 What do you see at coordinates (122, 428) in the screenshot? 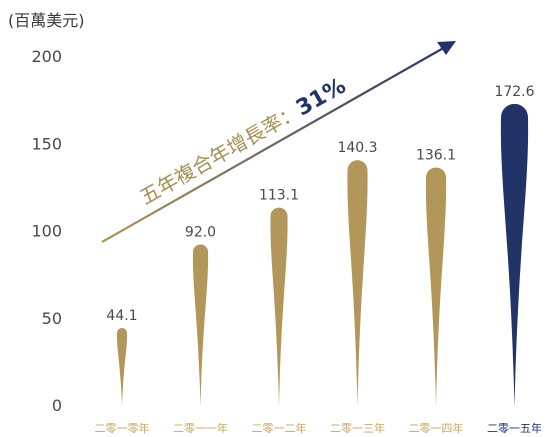
I see `x-tick-label: 二零一零年` at bounding box center [122, 428].